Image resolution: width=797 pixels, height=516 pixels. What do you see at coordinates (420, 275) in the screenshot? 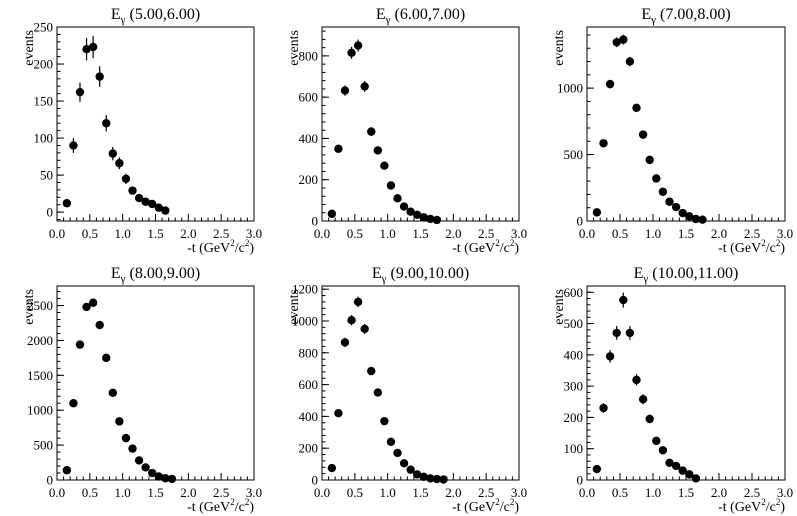
I see `panel-title: Eγ (9.00,10.00)` at bounding box center [420, 275].